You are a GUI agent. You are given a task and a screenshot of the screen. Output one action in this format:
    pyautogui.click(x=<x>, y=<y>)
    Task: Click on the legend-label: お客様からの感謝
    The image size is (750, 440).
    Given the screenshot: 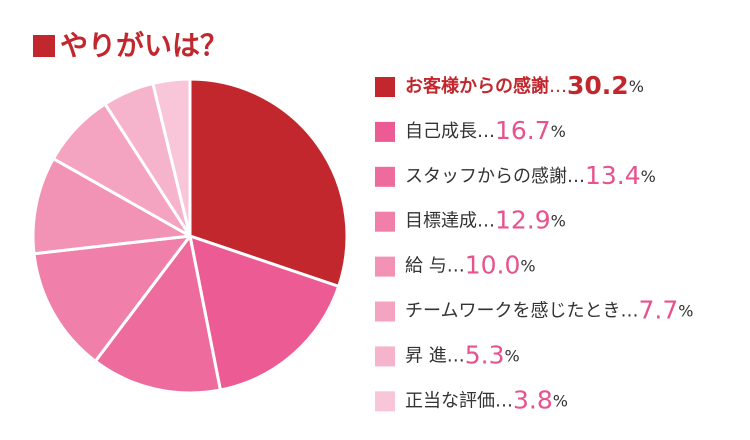 What is the action you would take?
    pyautogui.click(x=477, y=86)
    